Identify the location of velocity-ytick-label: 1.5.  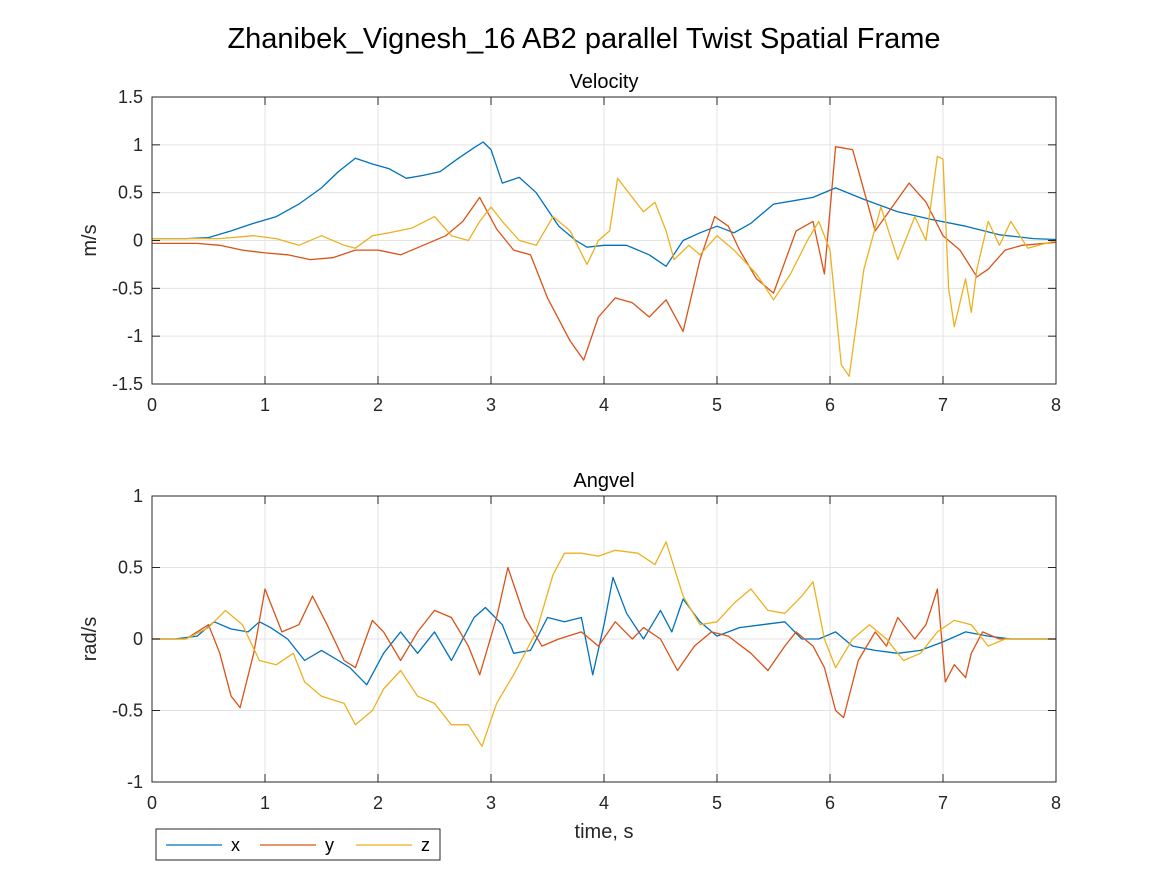
(130, 97).